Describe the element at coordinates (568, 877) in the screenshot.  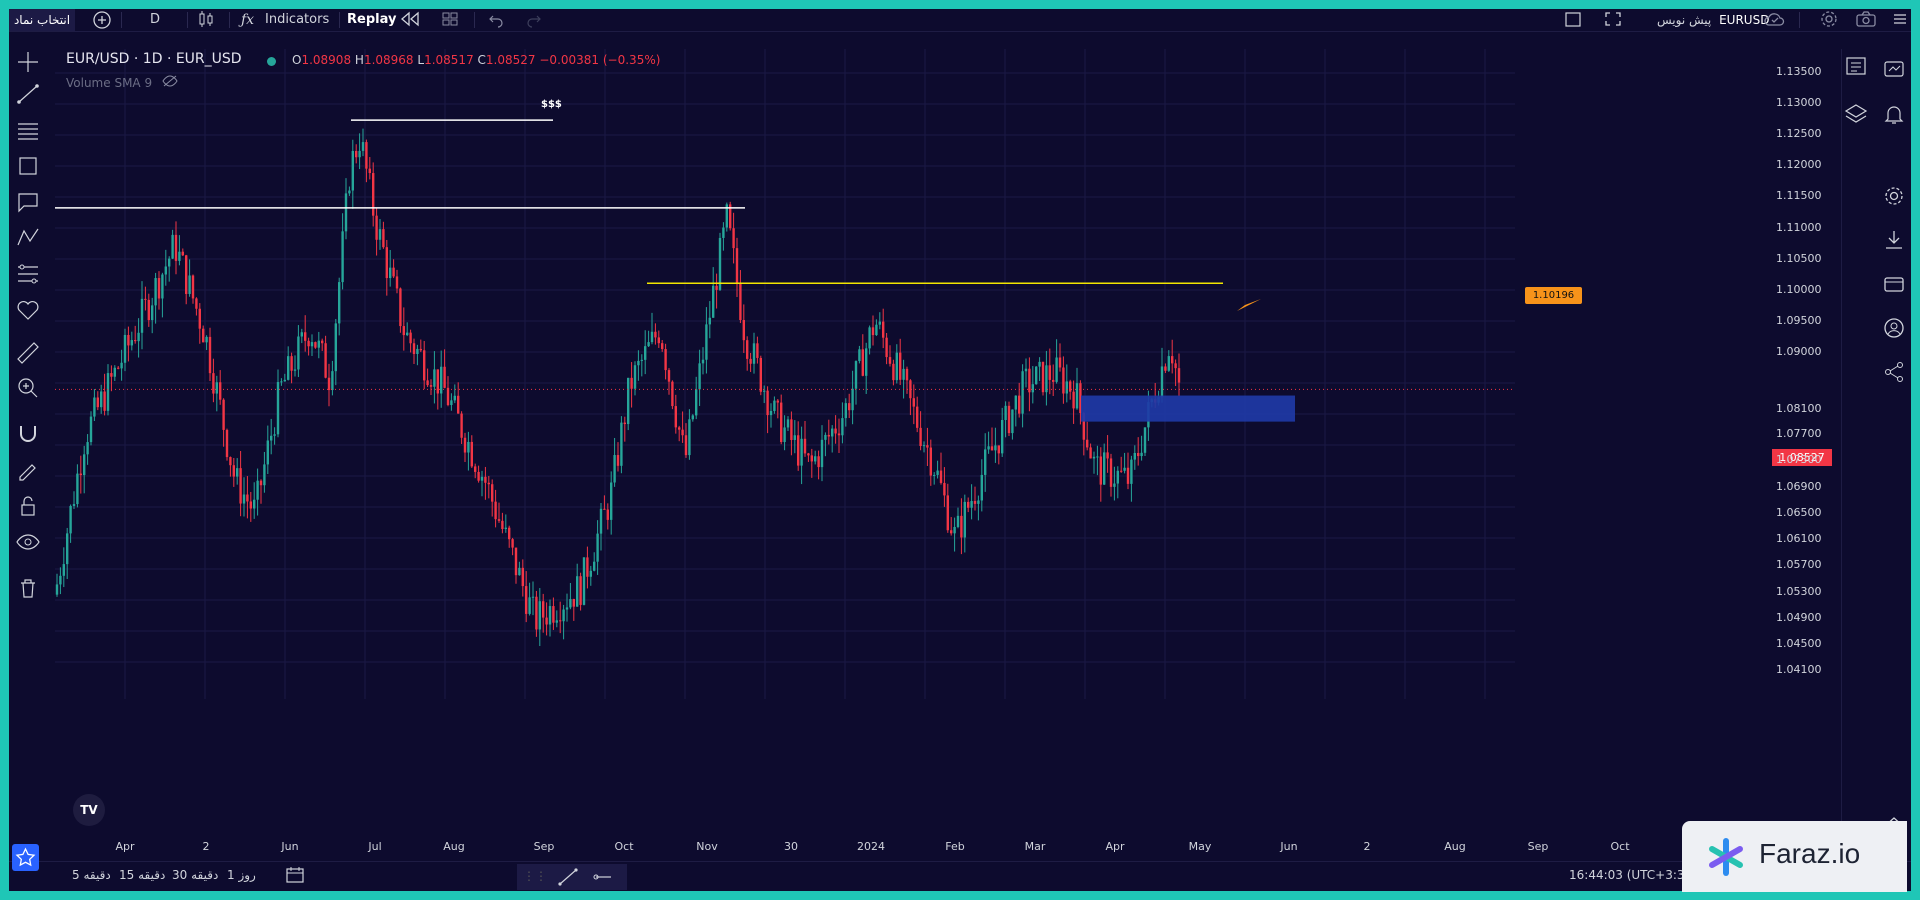
I see `fav-trend-line-icon` at that location.